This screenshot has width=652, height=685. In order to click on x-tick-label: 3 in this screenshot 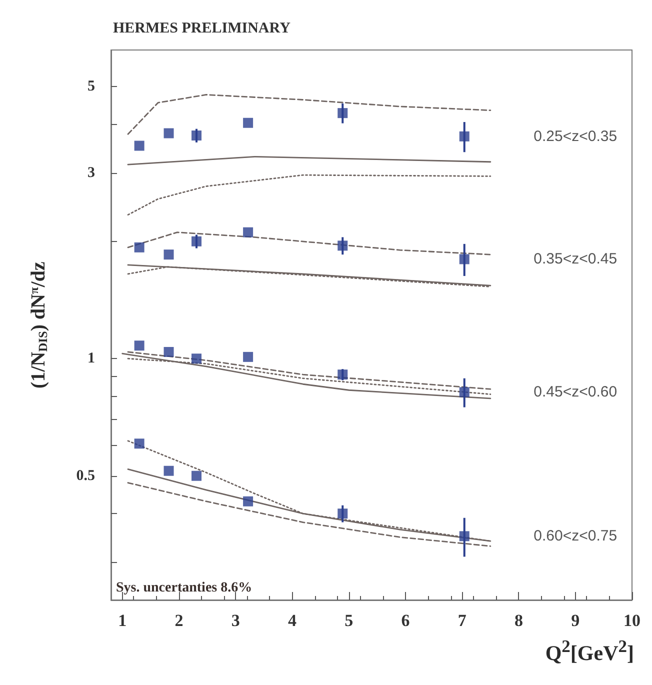, I will do `click(235, 620)`.